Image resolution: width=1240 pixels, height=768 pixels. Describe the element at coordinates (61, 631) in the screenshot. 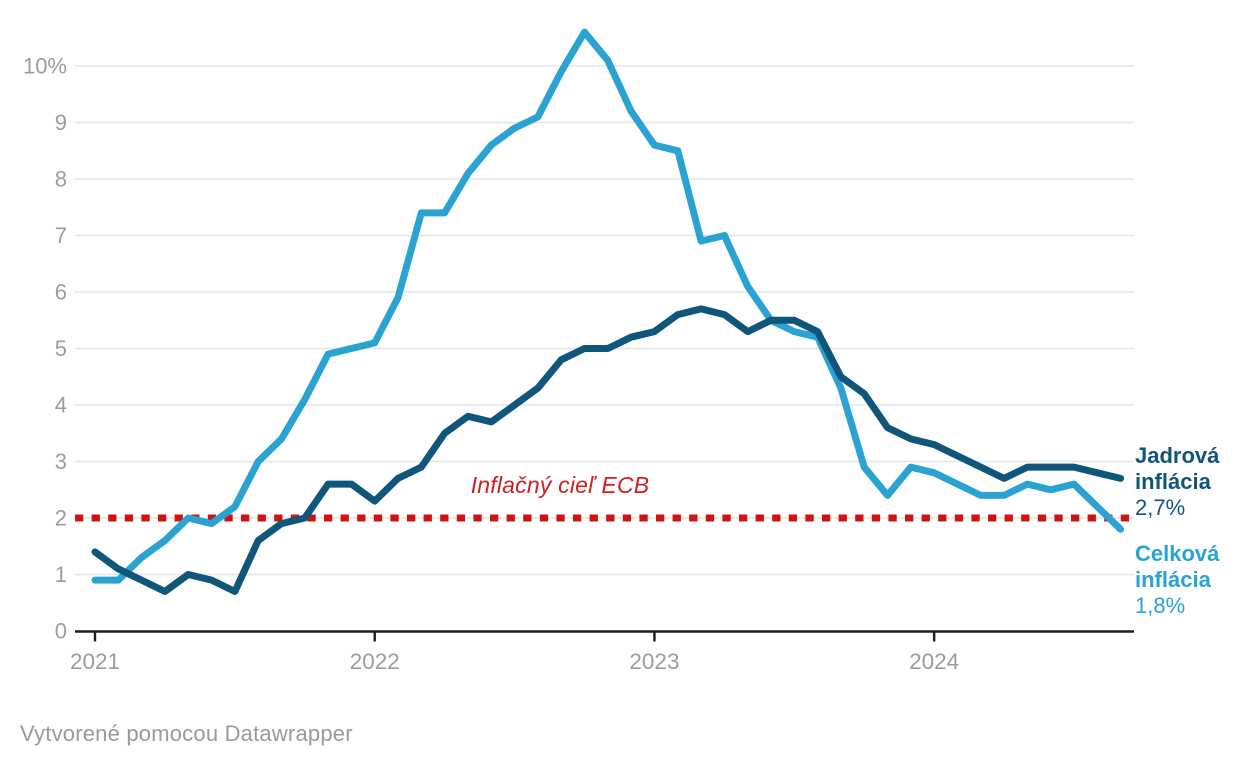

I see `y-tick-label-0: 0` at that location.